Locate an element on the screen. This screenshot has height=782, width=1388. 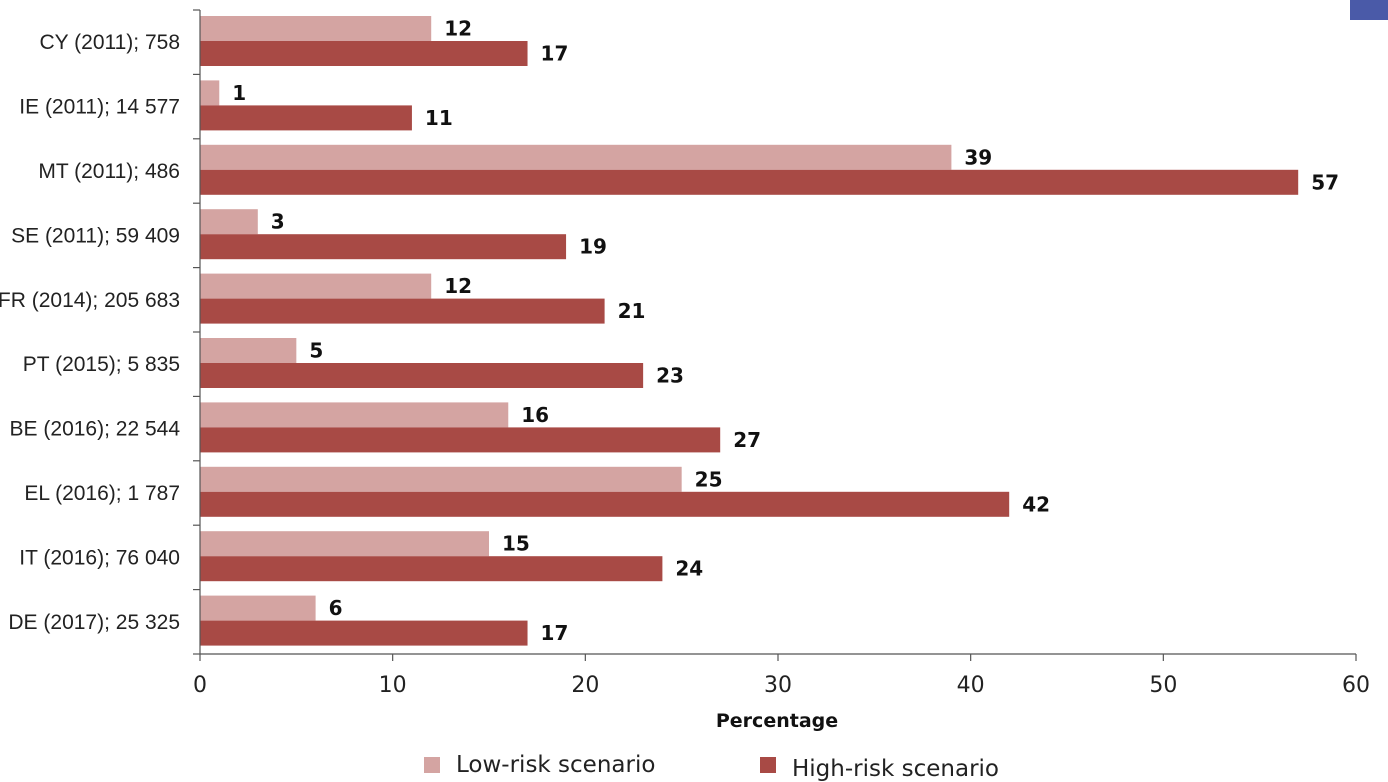
legend: Low-risk scenario High-risk scenario is located at coordinates (711, 767).